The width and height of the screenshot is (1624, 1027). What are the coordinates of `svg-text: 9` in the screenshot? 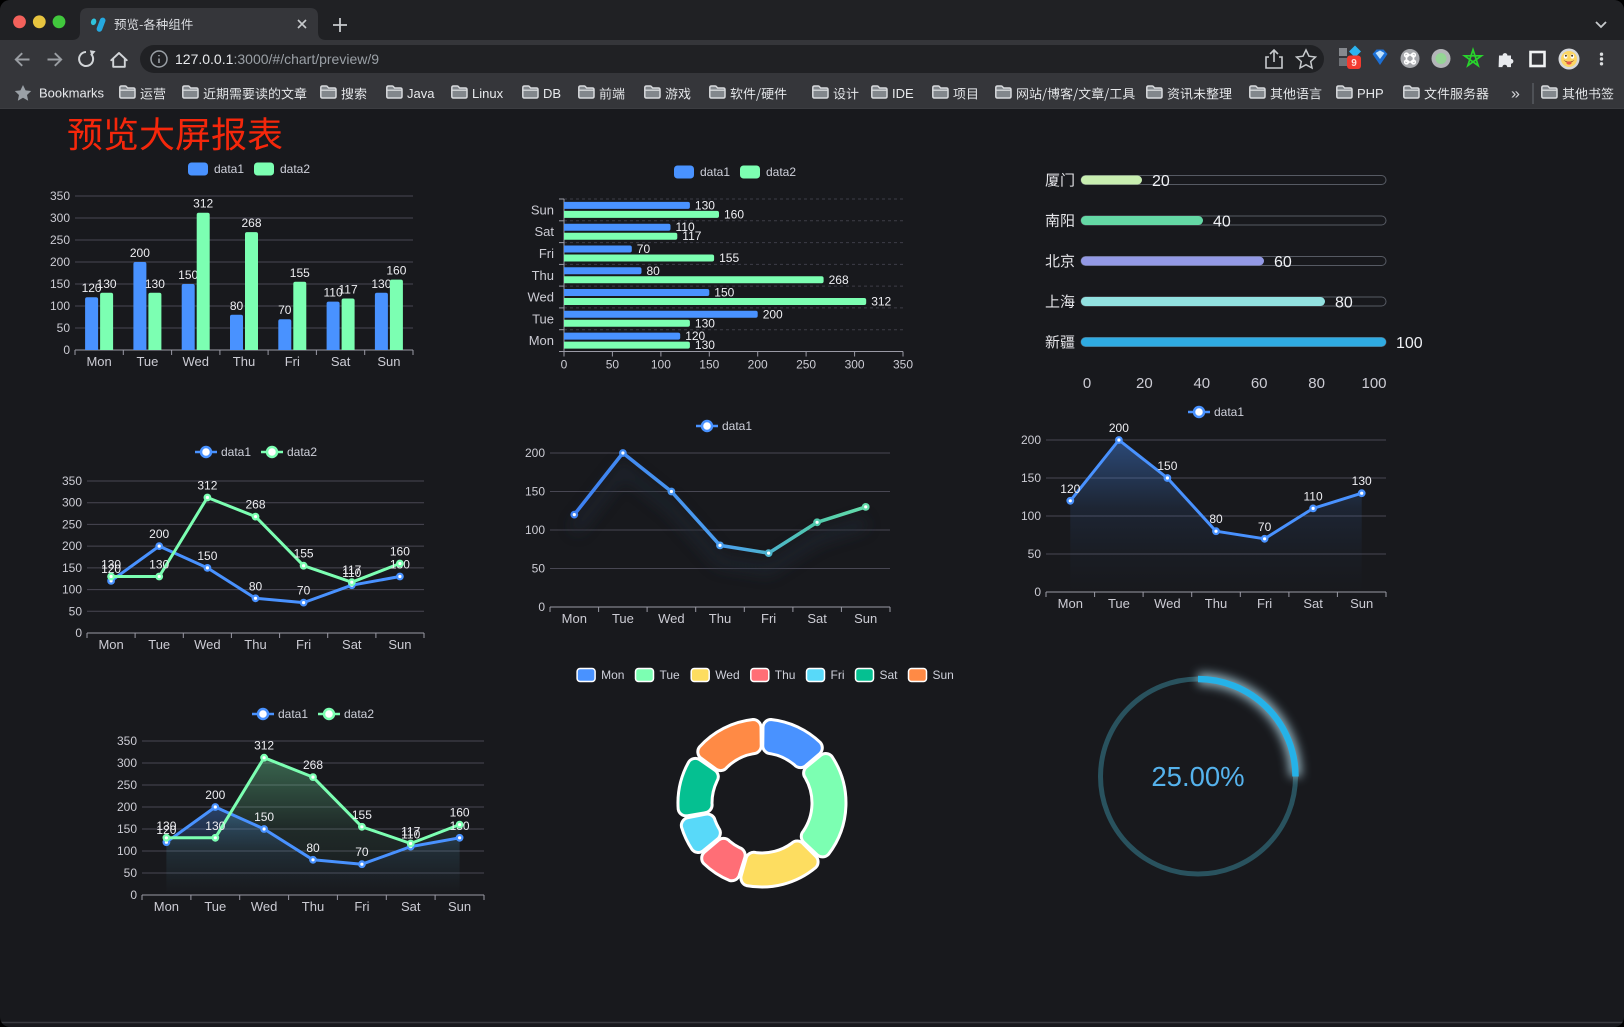 It's located at (1354, 63).